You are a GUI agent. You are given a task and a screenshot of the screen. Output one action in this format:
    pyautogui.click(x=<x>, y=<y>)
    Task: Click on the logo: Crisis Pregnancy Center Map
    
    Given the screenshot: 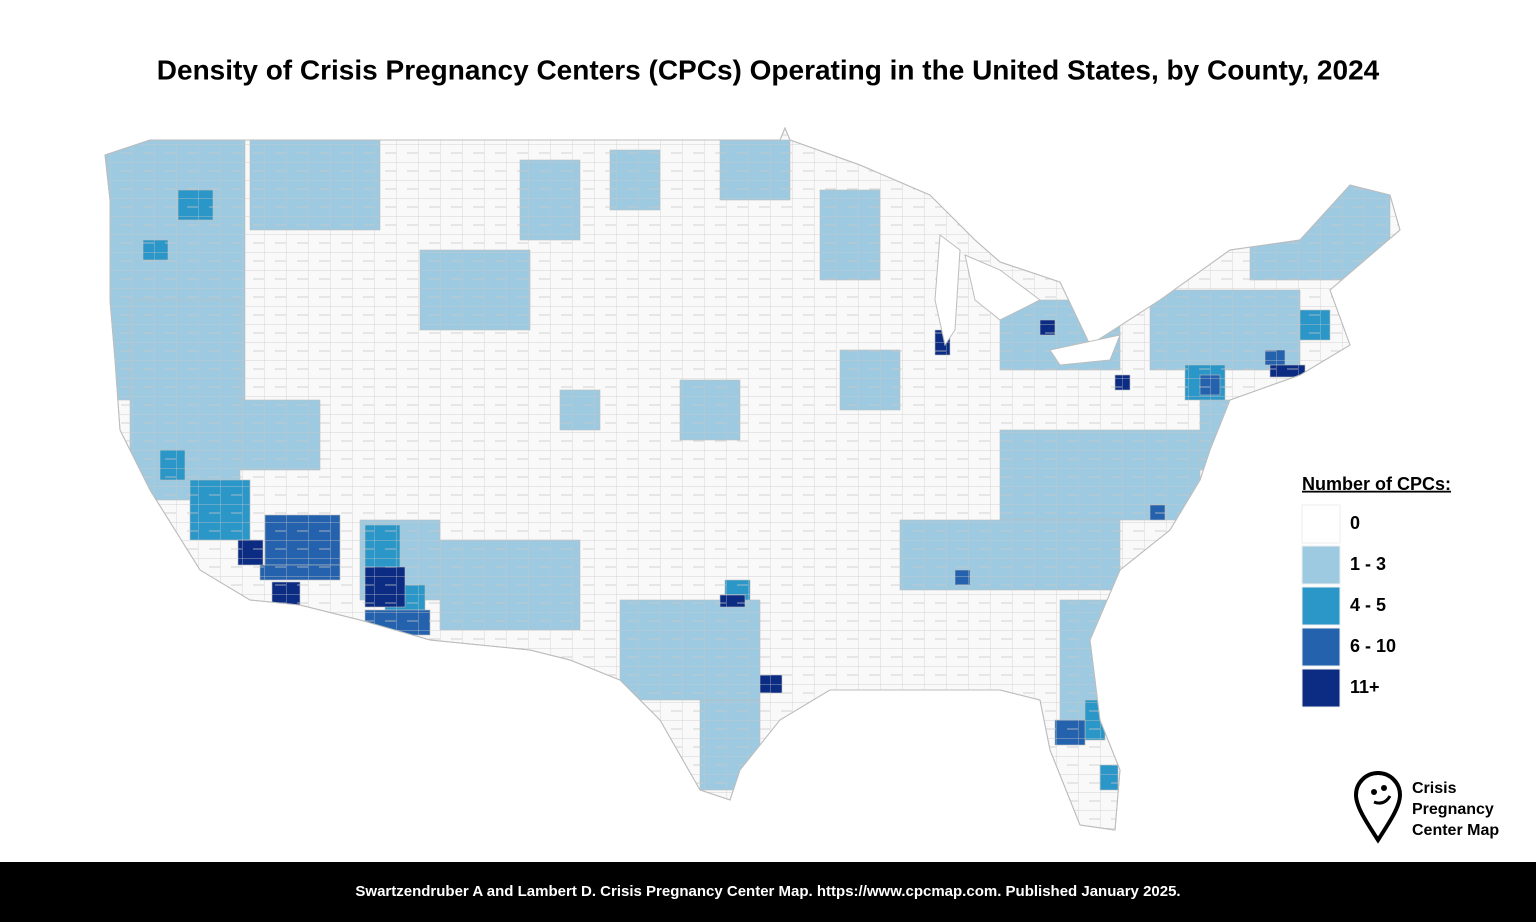 What is the action you would take?
    pyautogui.click(x=1426, y=807)
    